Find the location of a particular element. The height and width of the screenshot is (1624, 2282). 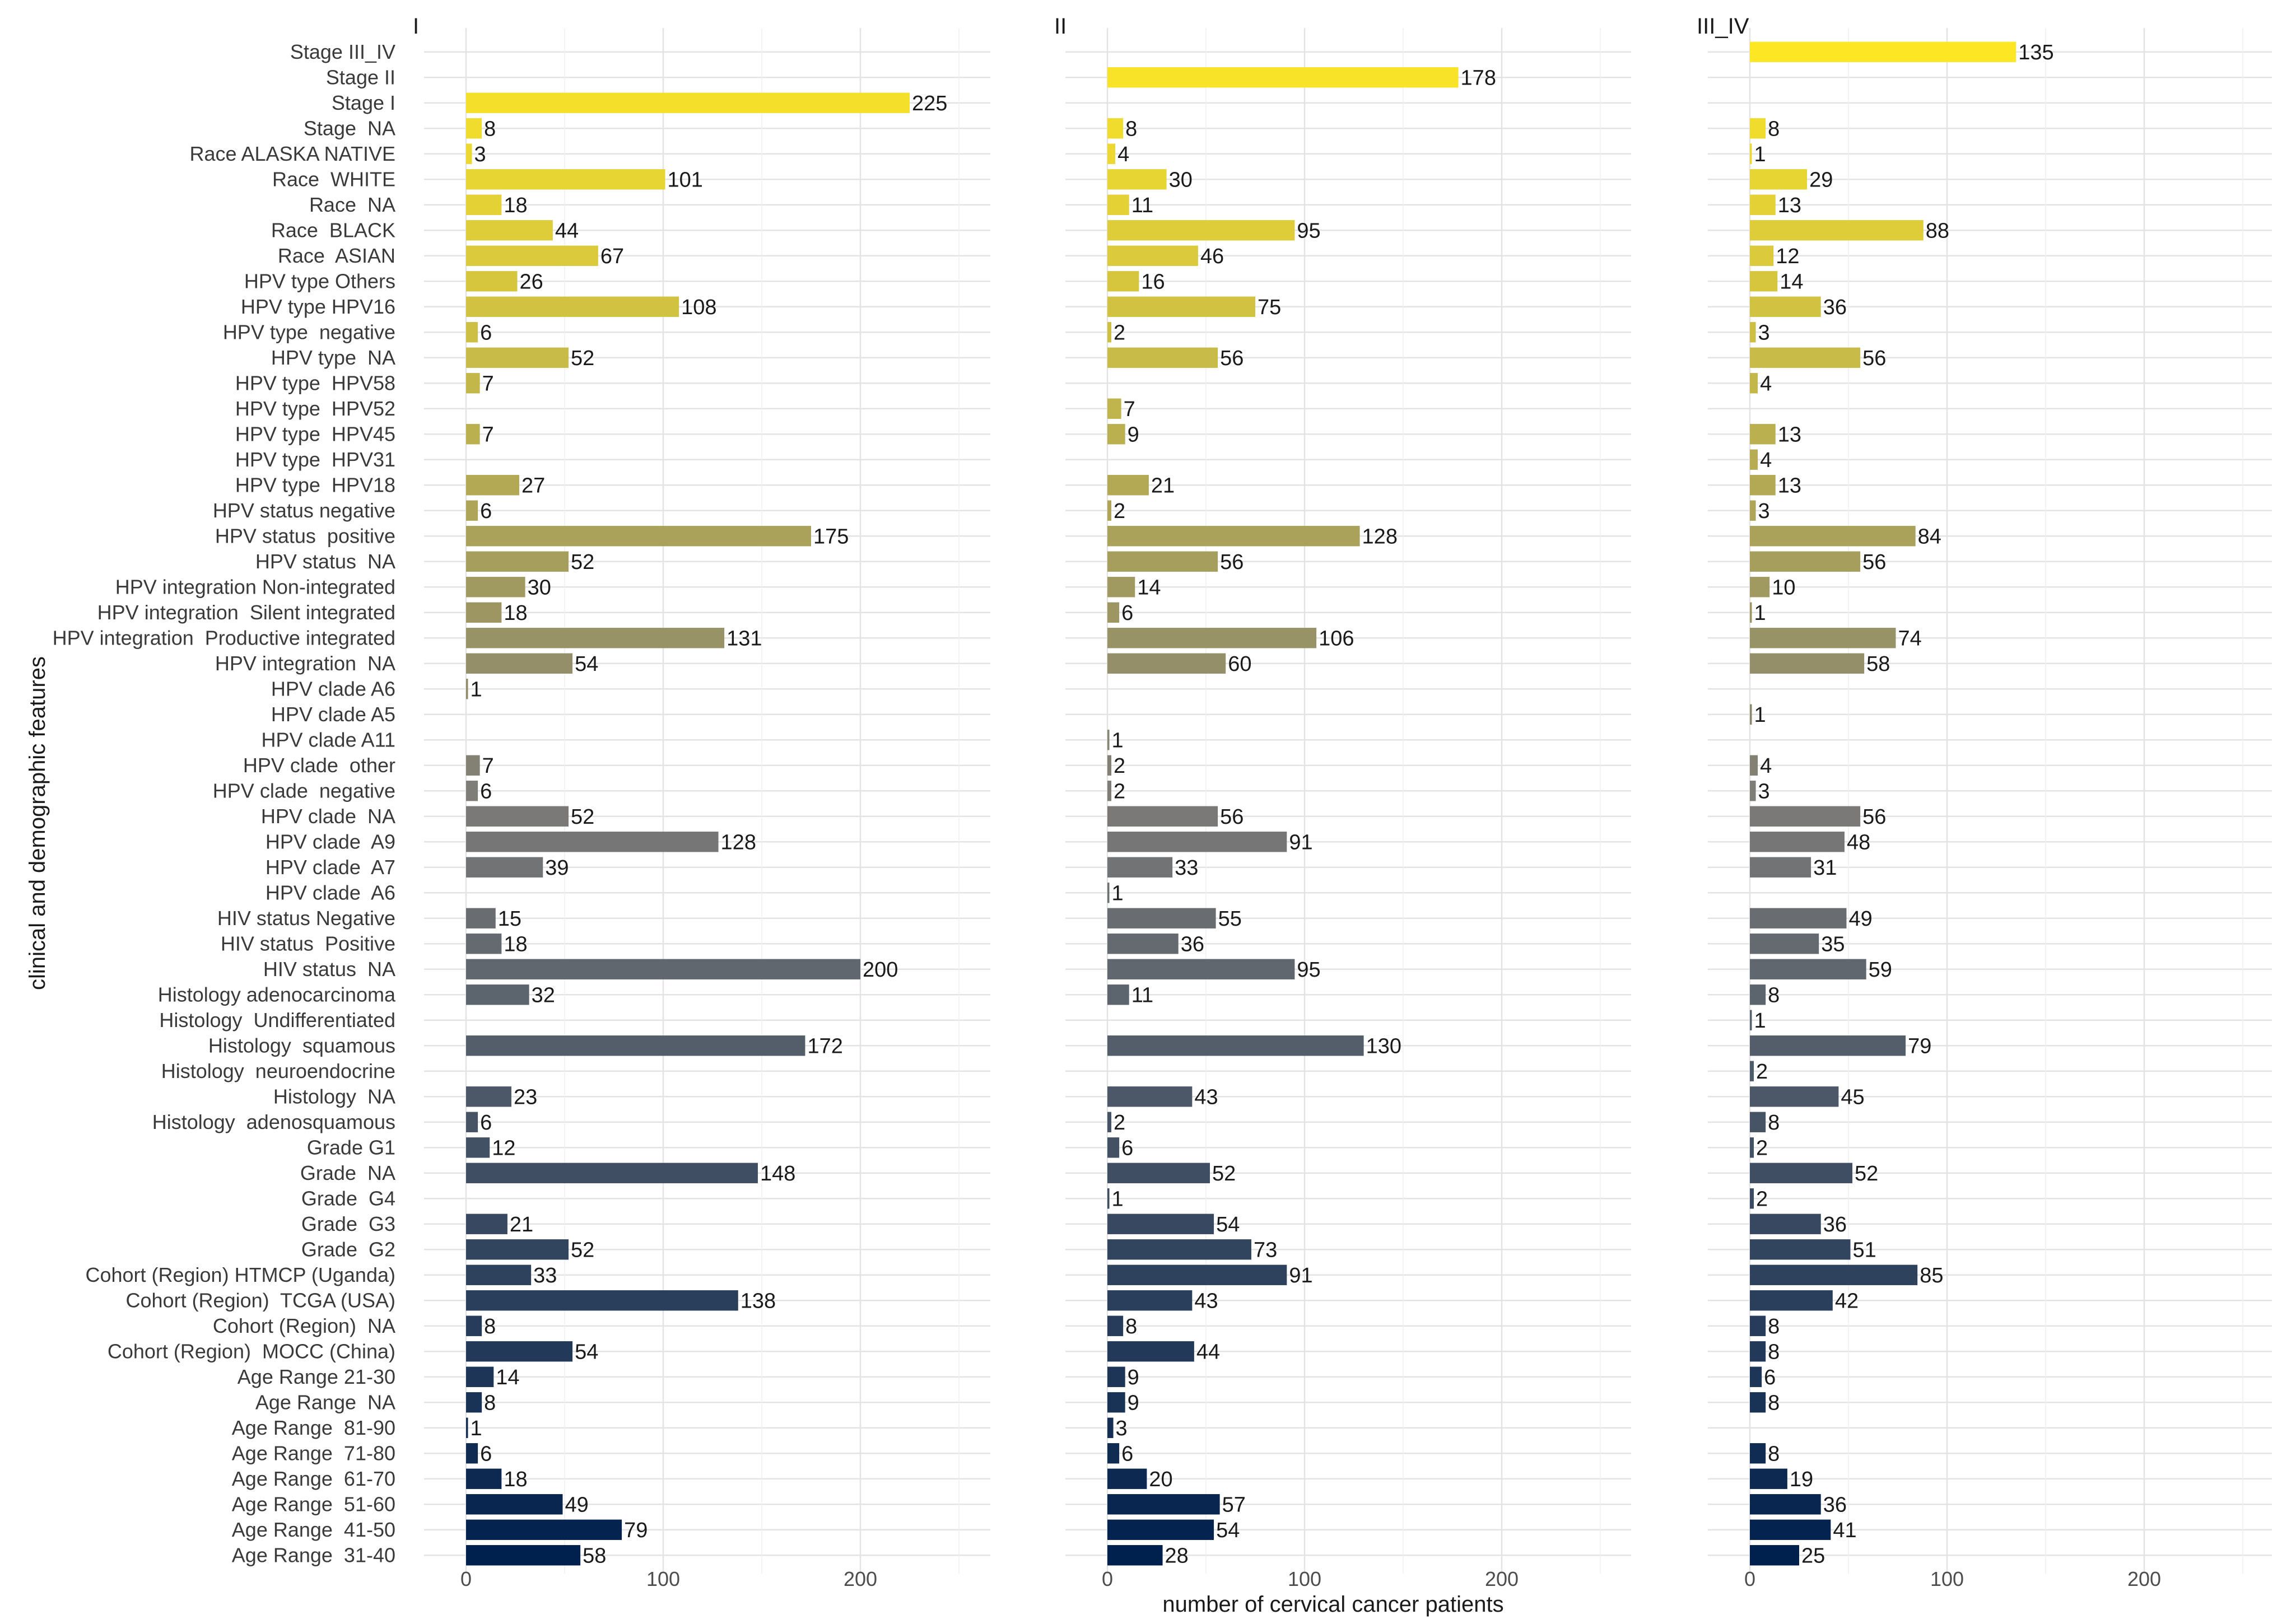

bar-i-grade-g2 is located at coordinates (517, 1250).